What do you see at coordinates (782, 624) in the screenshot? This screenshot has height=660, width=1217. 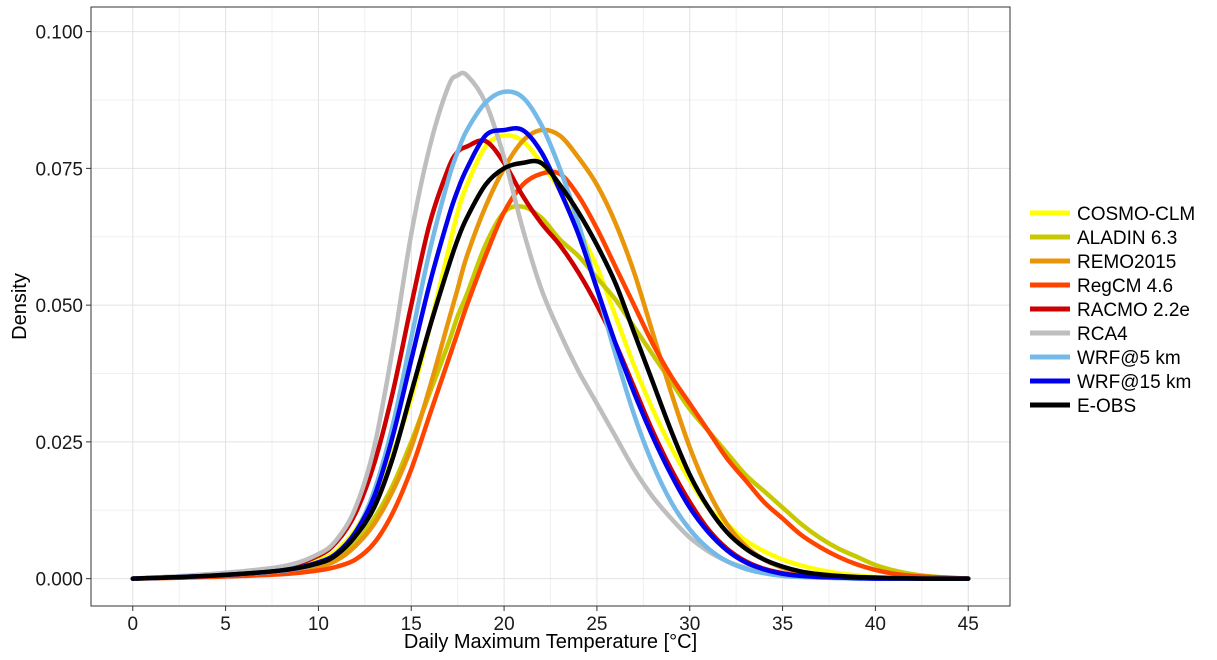 I see `x-tick-label: 35` at bounding box center [782, 624].